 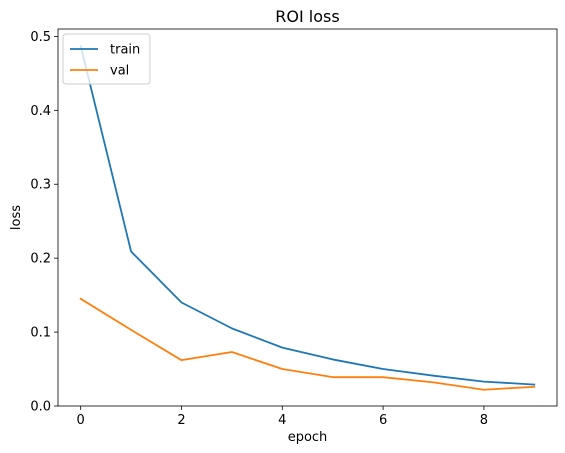 What do you see at coordinates (119, 71) in the screenshot?
I see `legend-label-val: val` at bounding box center [119, 71].